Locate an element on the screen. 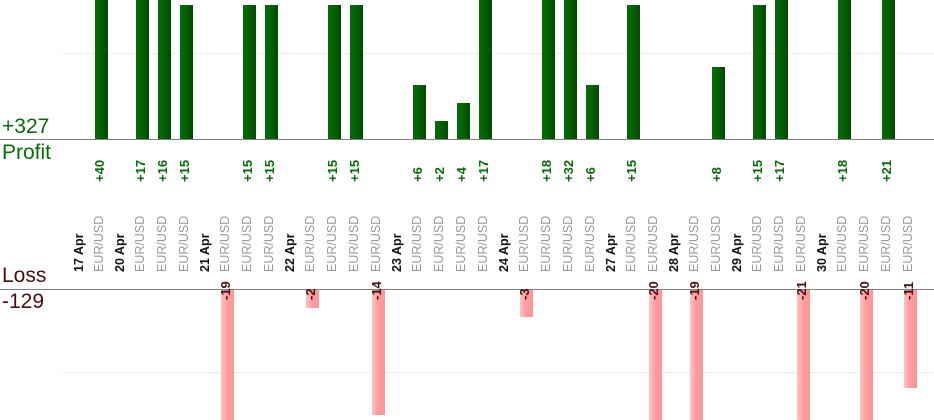  category-instrument-label-27: EUR/USD is located at coordinates (864, 243).